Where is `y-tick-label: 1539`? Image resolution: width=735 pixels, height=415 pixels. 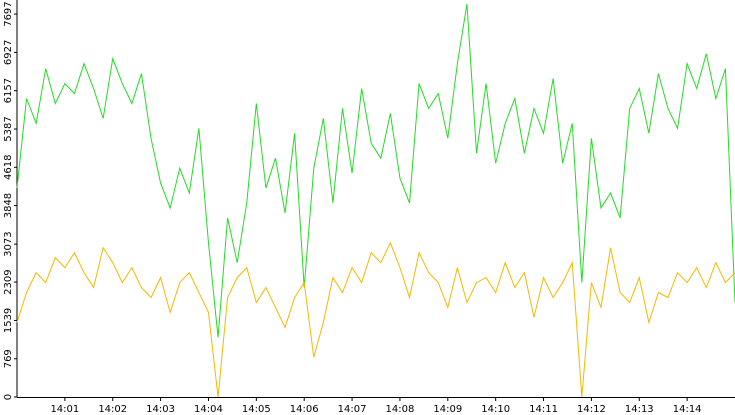 y-tick-label: 1539 is located at coordinates (8, 320).